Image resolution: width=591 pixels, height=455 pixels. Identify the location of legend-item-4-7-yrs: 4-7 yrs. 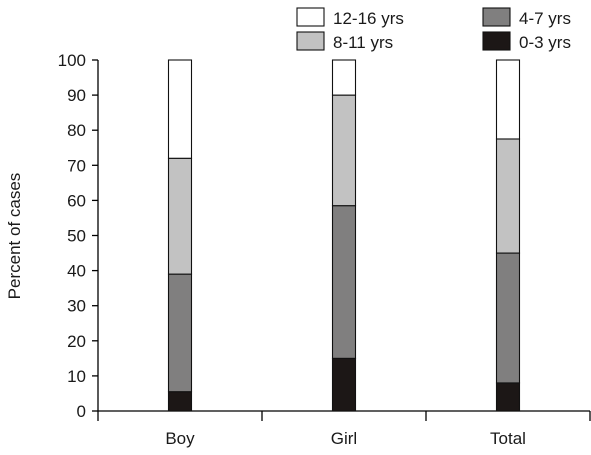
(526, 17).